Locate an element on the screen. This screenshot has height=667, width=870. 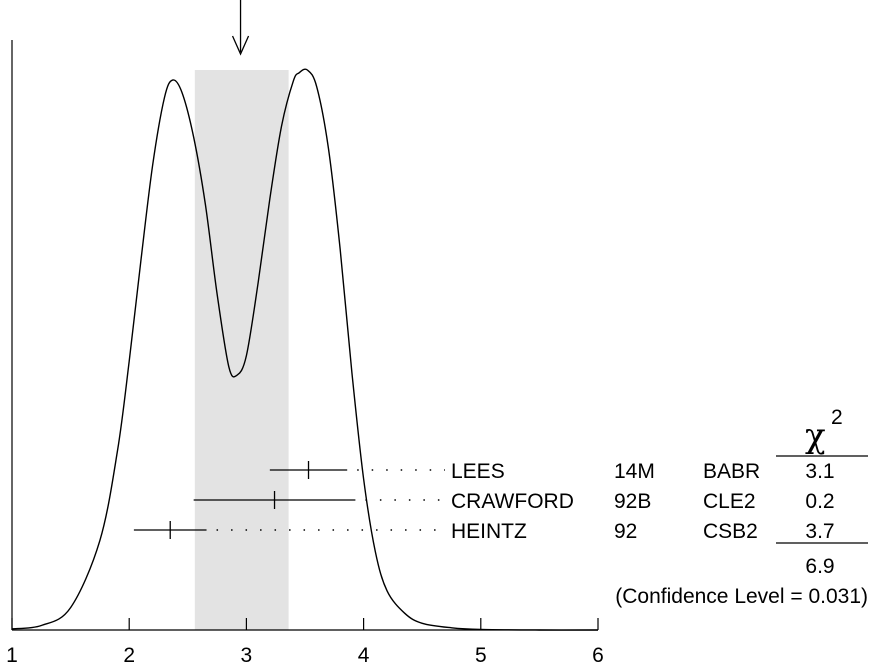
measurement-name: LEES is located at coordinates (478, 471).